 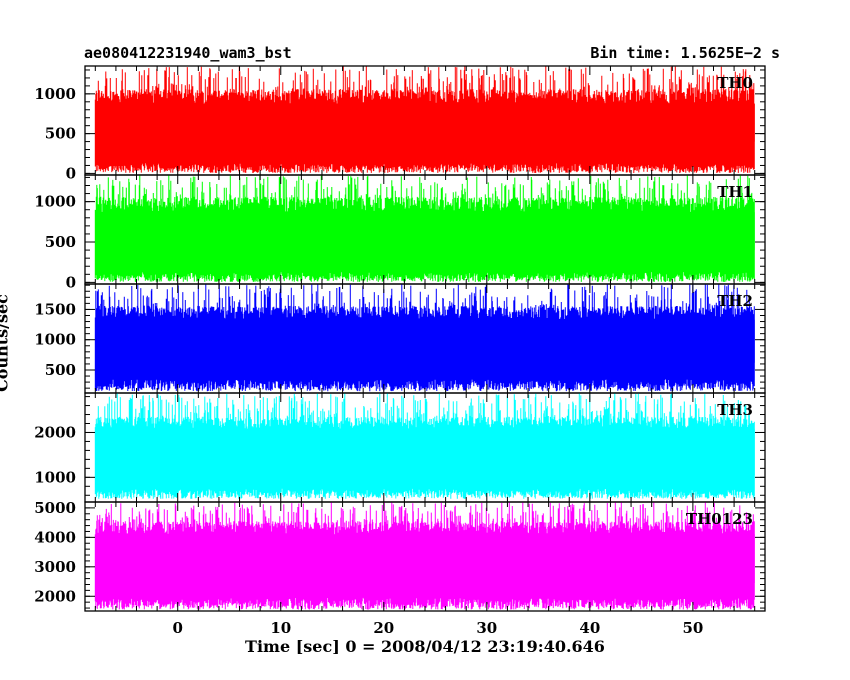 I want to click on series-core-th2, so click(x=425, y=341).